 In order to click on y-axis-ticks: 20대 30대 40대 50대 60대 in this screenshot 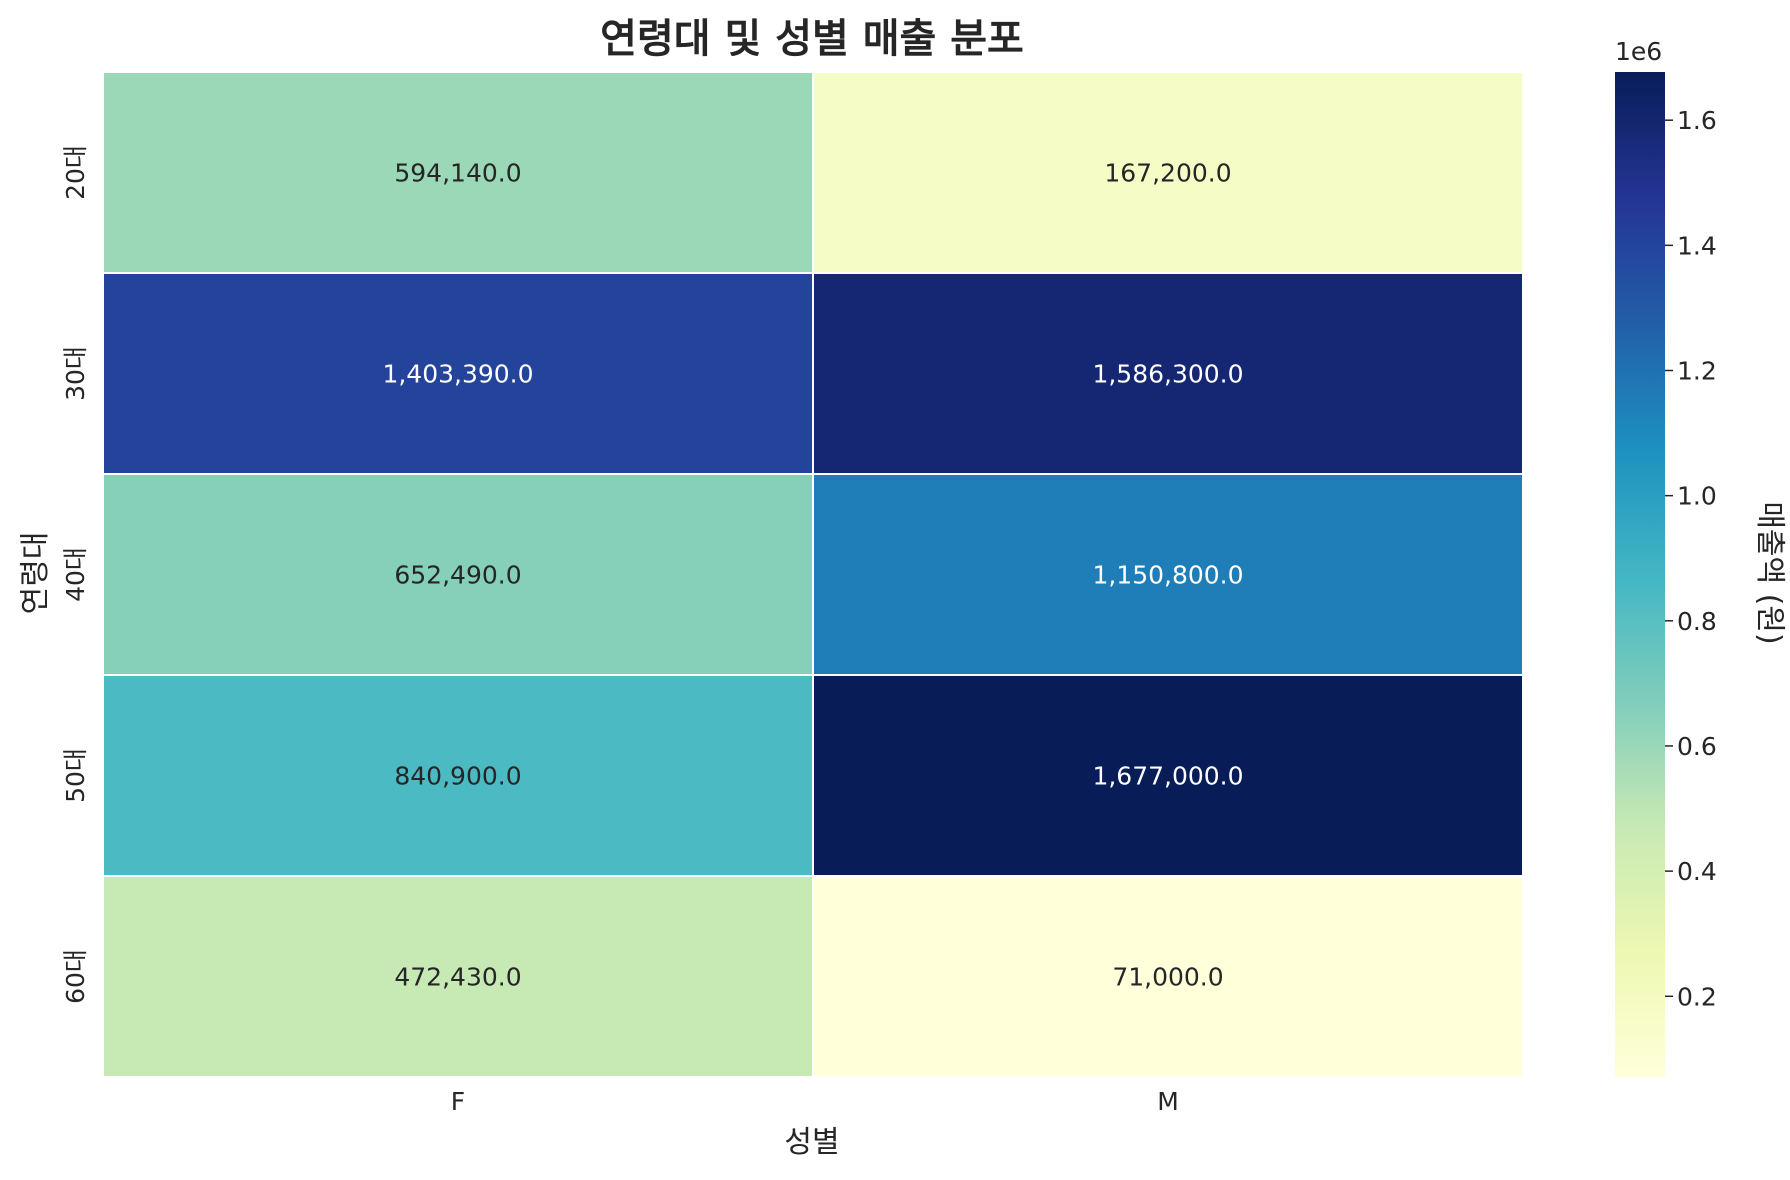, I will do `click(75, 574)`.